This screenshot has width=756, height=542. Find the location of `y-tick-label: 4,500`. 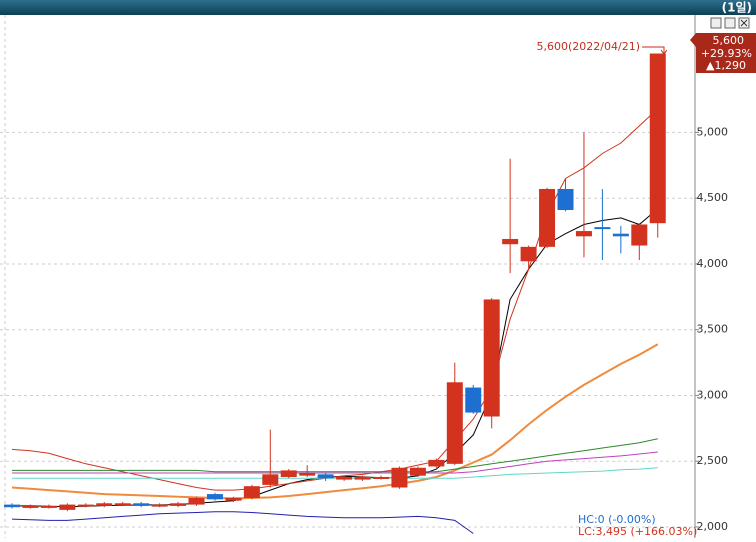

y-tick-label: 4,500 is located at coordinates (713, 197).